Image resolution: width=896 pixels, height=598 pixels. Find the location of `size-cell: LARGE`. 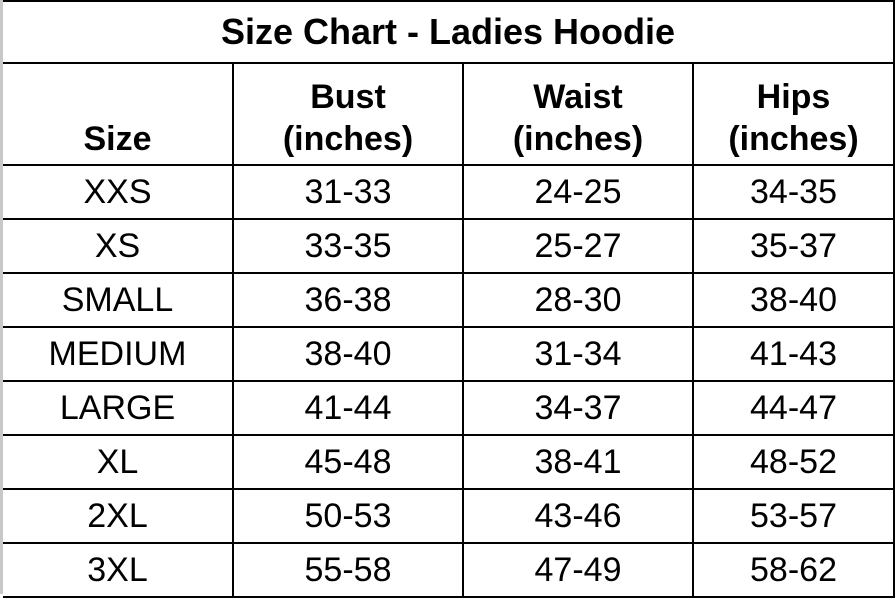

size-cell: LARGE is located at coordinates (118, 408).